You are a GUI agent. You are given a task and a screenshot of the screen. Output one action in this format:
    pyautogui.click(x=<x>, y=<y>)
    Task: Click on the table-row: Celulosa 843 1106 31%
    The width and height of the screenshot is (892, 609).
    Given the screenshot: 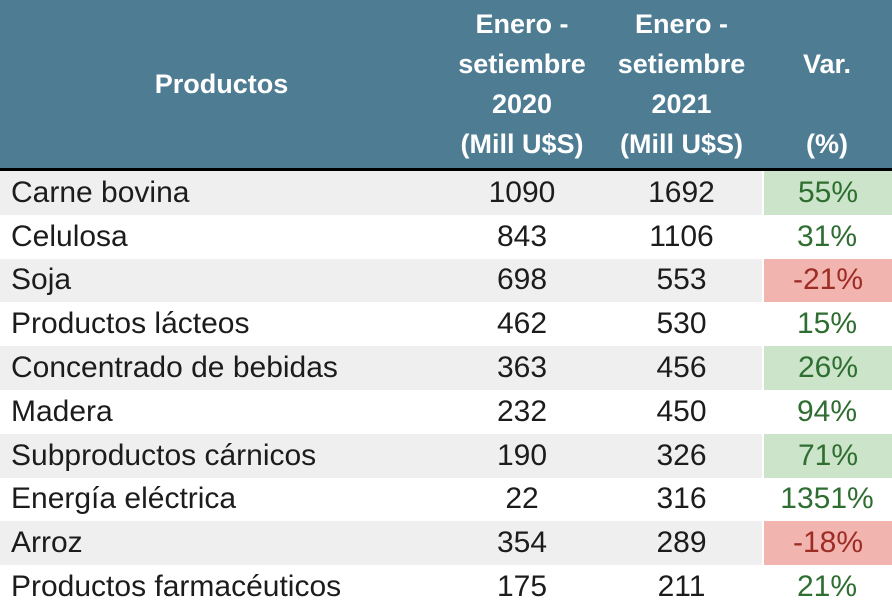 What is the action you would take?
    pyautogui.click(x=446, y=236)
    